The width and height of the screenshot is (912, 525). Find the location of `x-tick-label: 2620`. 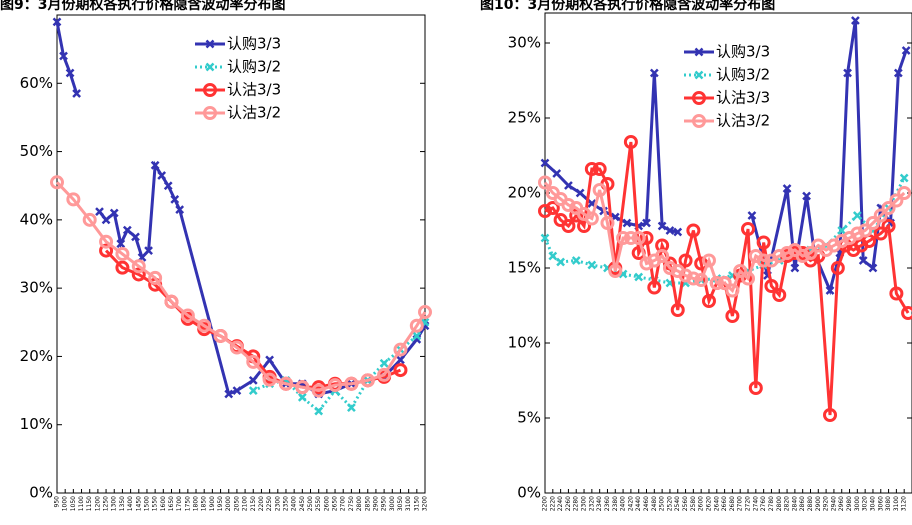

x-tick-label: 2620 is located at coordinates (708, 503).